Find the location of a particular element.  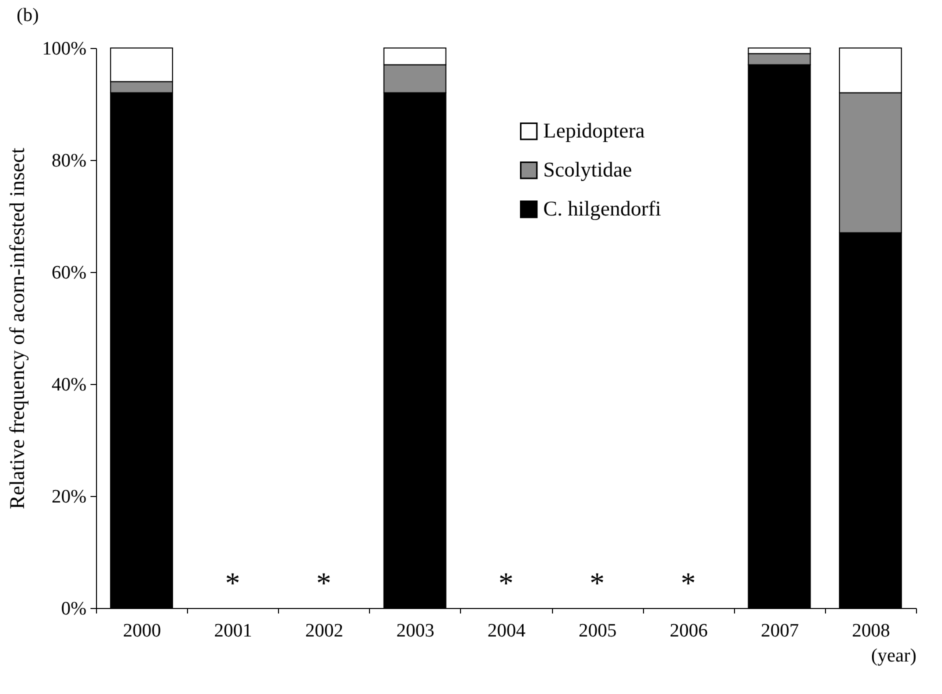

x-tick-label: 2000 is located at coordinates (142, 631).